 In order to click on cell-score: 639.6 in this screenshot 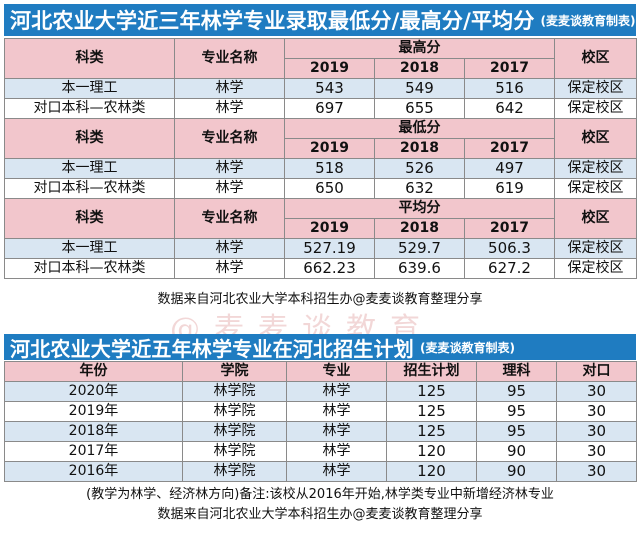, I will do `click(419, 268)`.